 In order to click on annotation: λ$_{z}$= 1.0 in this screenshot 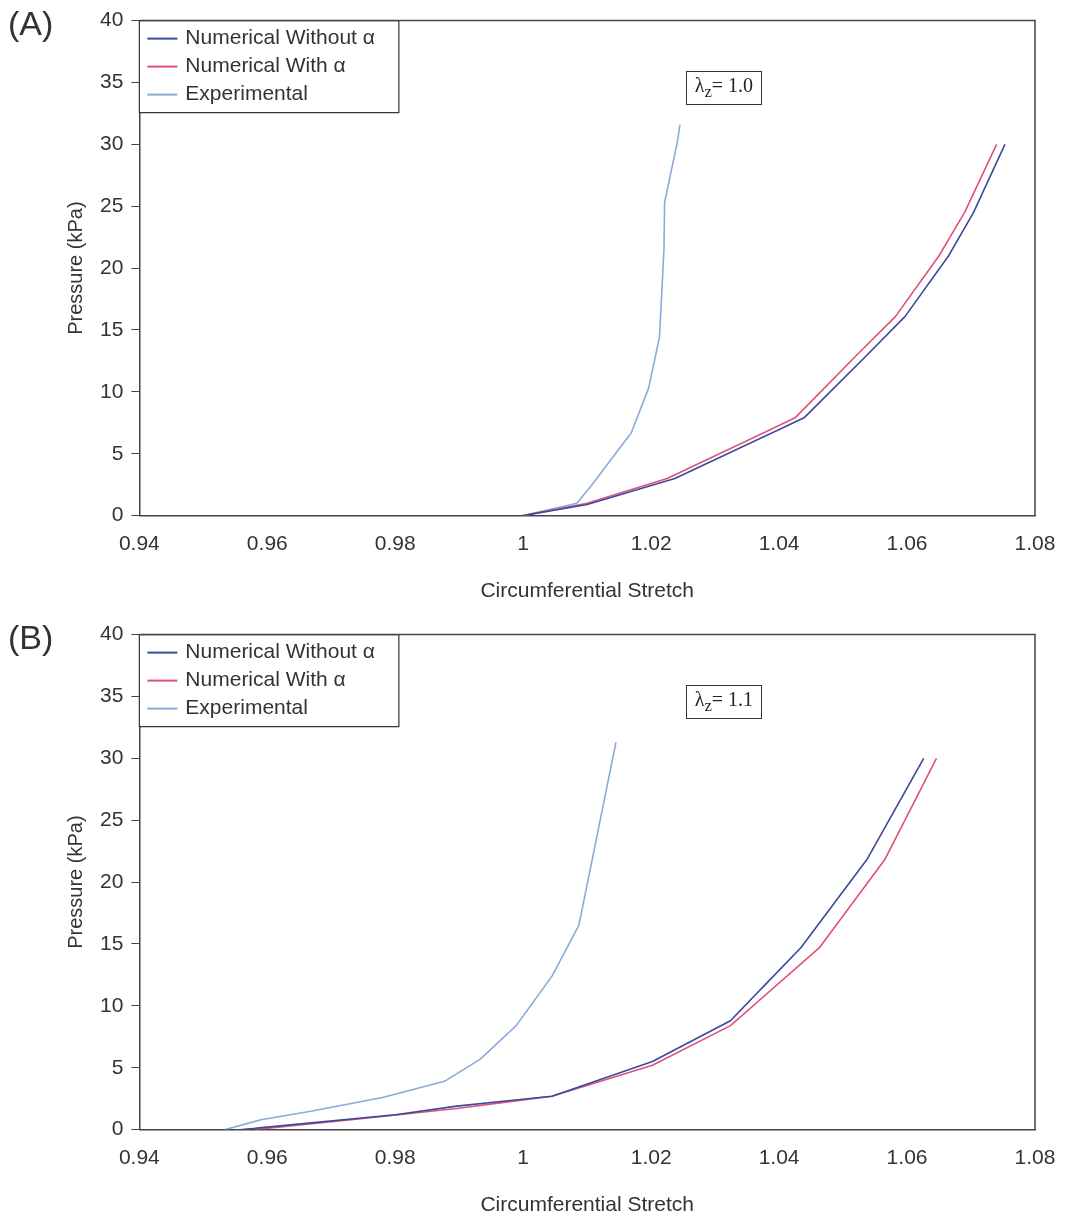, I will do `click(724, 87)`.